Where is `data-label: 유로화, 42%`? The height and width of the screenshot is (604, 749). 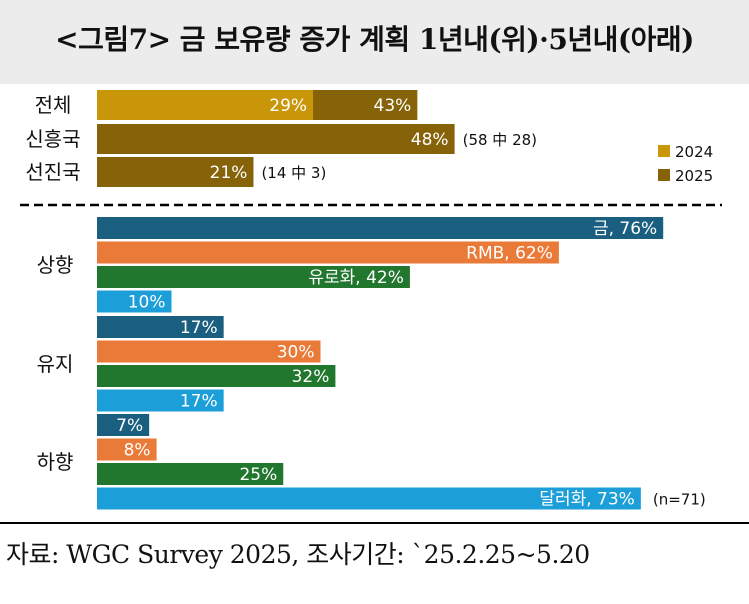
data-label: 유로화, 42% is located at coordinates (356, 278).